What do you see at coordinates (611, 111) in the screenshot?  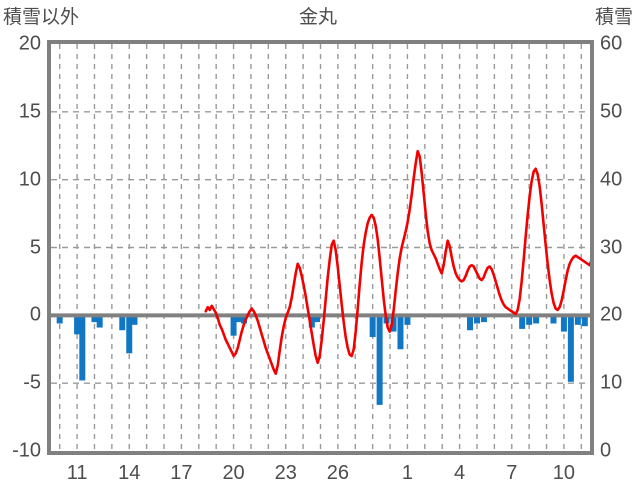 I see `y2-axis-tick-label: 50` at bounding box center [611, 111].